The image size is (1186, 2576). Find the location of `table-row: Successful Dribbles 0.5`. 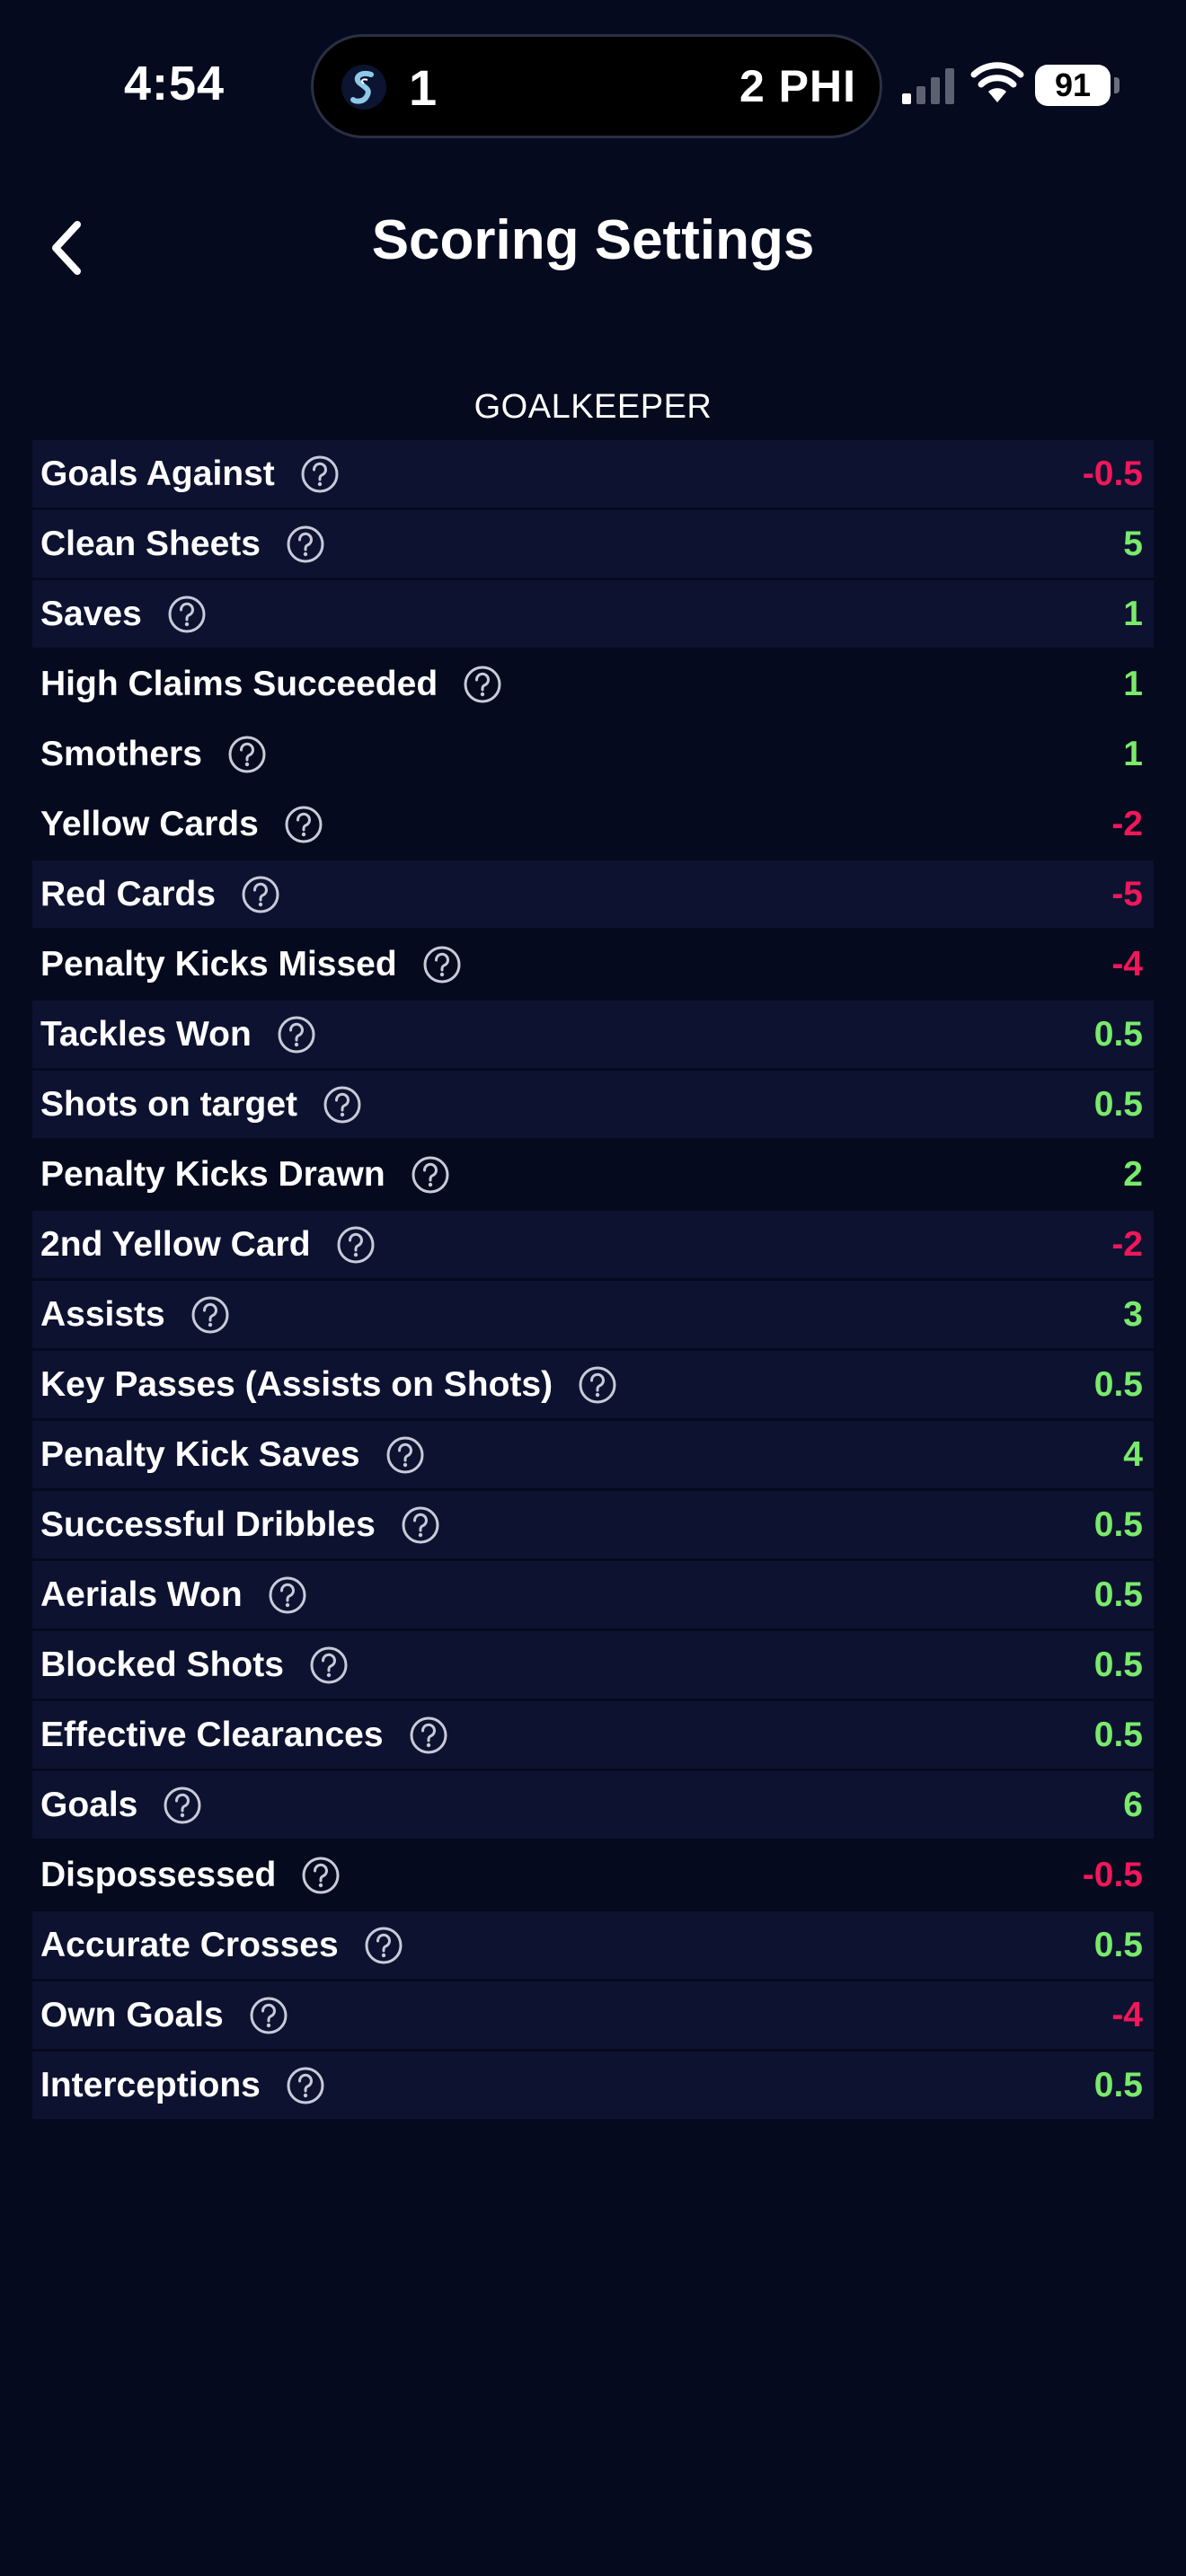

table-row: Successful Dribbles 0.5 is located at coordinates (593, 1524).